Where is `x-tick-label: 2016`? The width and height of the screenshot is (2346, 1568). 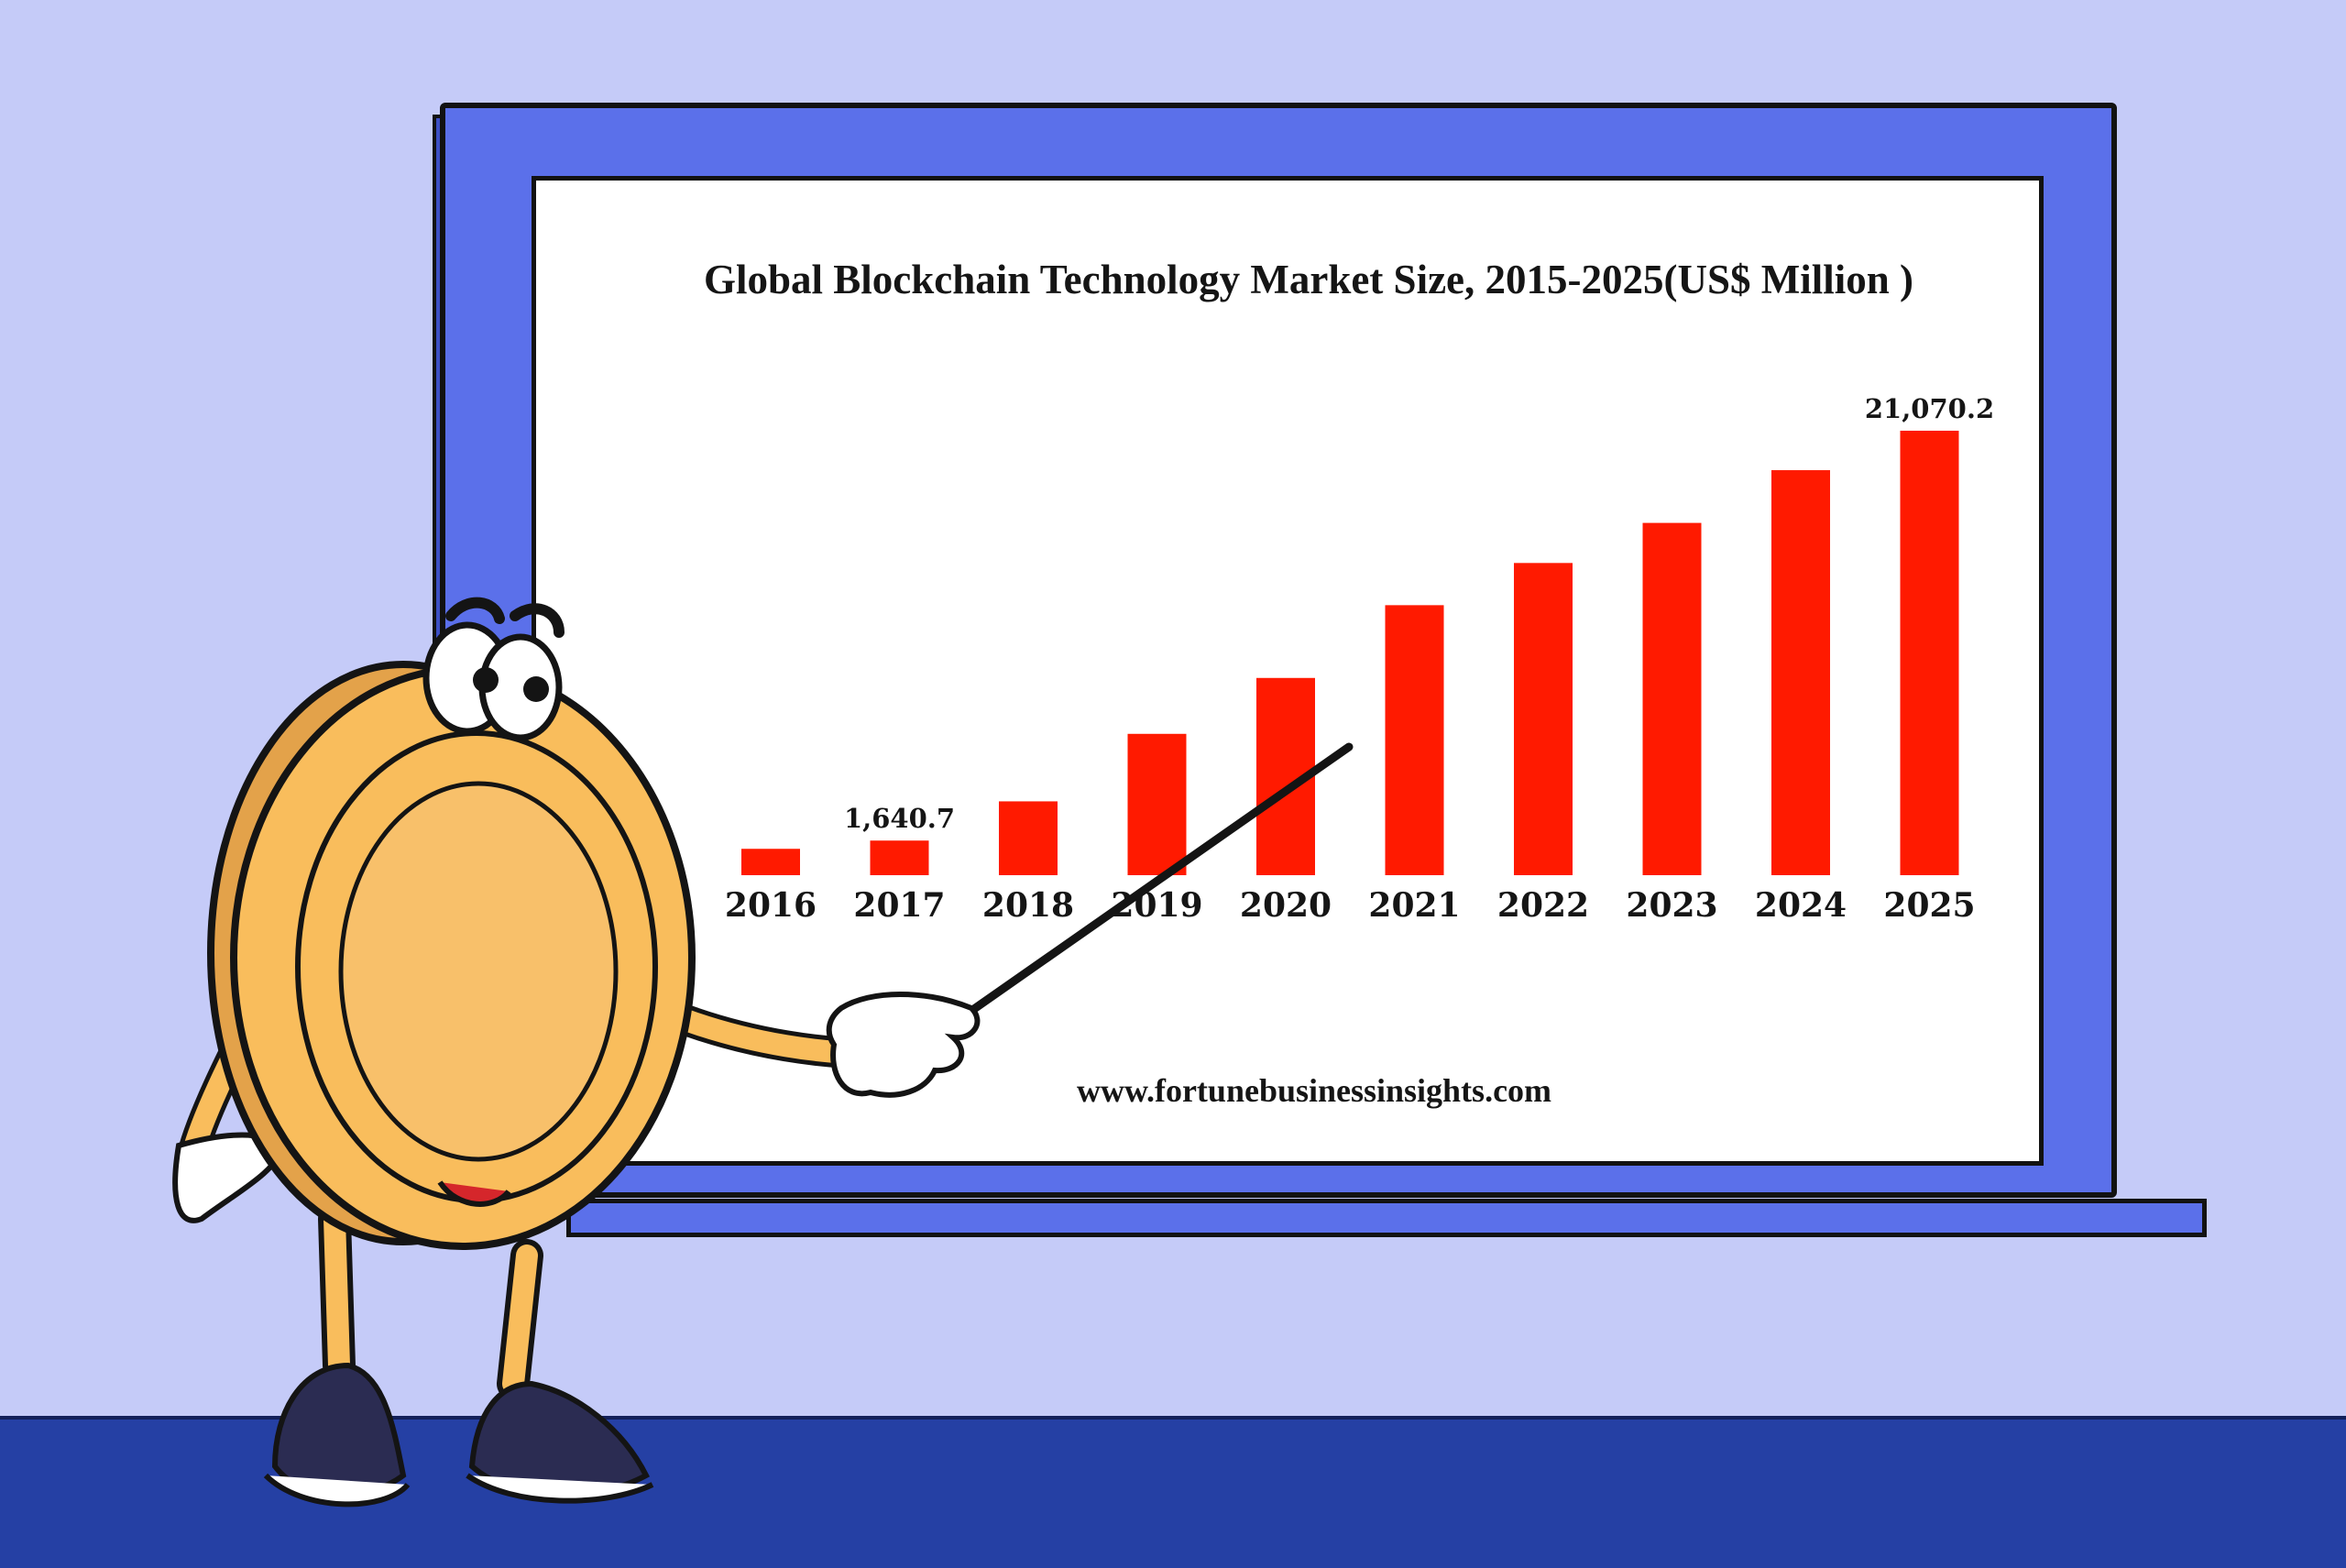
x-tick-label: 2016 is located at coordinates (771, 905).